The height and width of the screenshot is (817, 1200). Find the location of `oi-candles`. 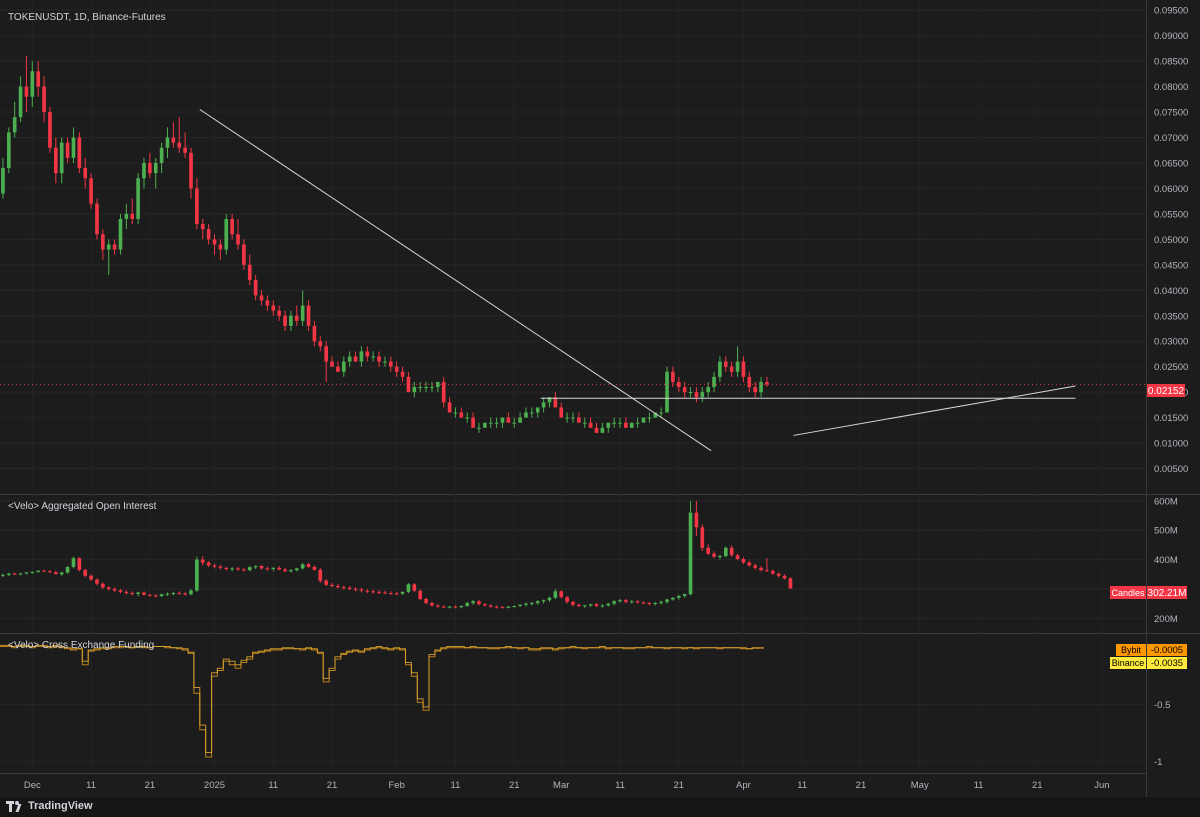

oi-candles is located at coordinates (397, 554).